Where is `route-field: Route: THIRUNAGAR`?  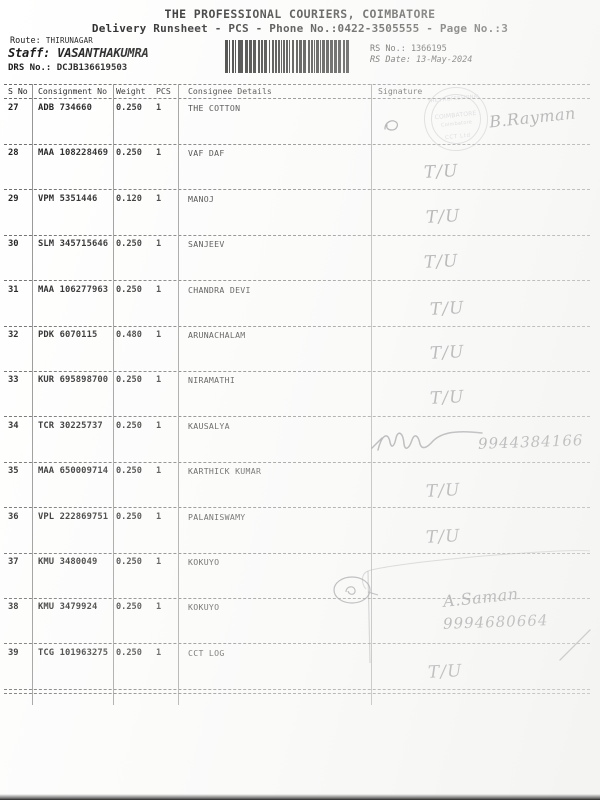 route-field: Route: THIRUNAGAR is located at coordinates (51, 41).